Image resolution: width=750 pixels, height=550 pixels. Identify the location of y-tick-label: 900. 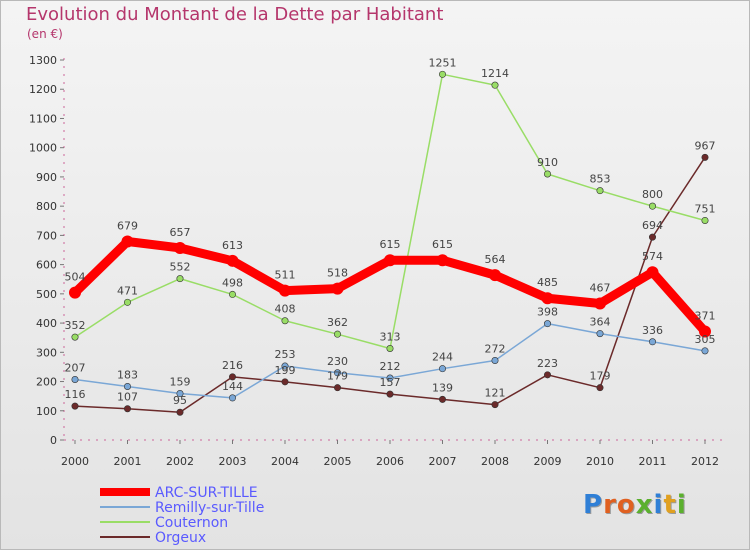
(46, 177).